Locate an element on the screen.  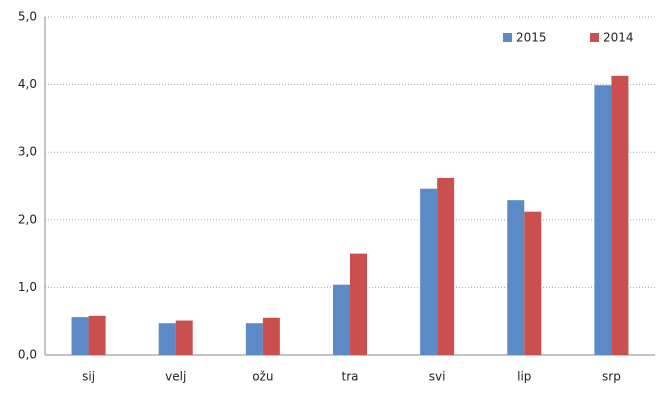
x-tick-label: srp is located at coordinates (611, 377).